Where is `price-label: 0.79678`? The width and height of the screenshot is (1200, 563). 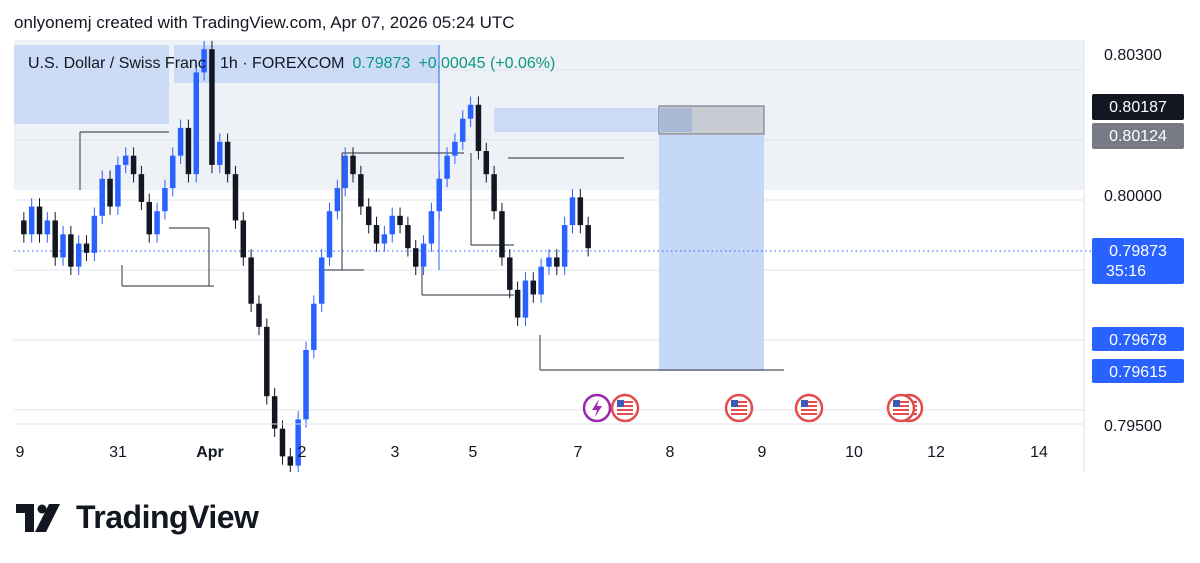
price-label: 0.79678 is located at coordinates (1138, 340).